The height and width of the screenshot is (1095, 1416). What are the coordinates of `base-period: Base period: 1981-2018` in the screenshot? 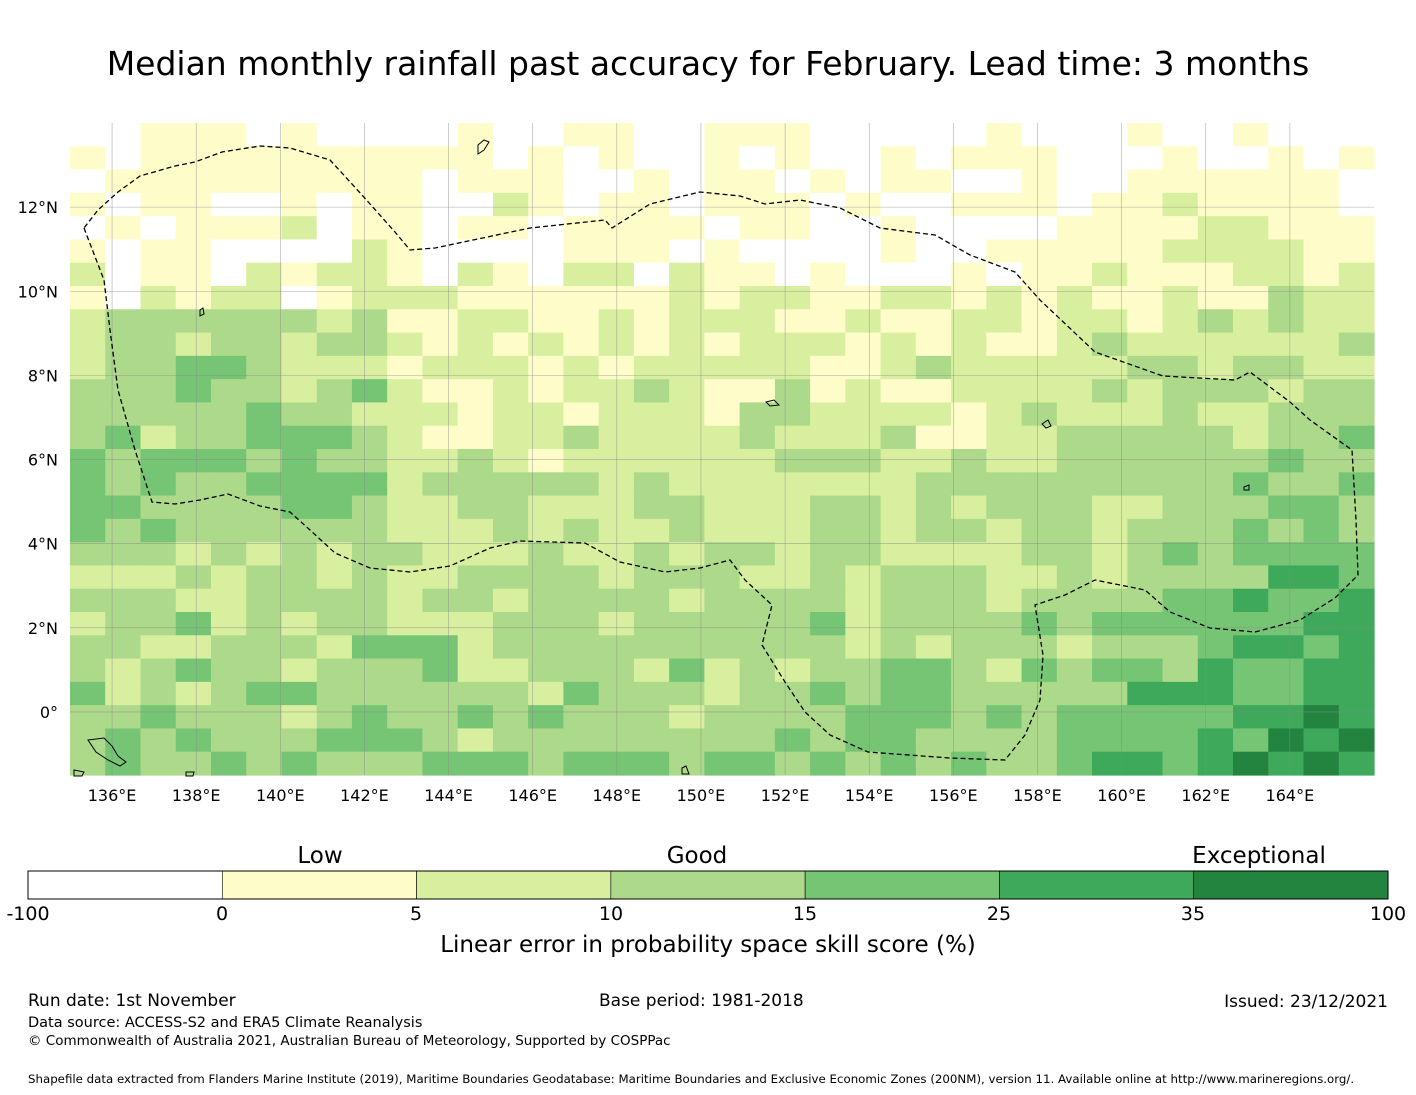 It's located at (701, 1001).